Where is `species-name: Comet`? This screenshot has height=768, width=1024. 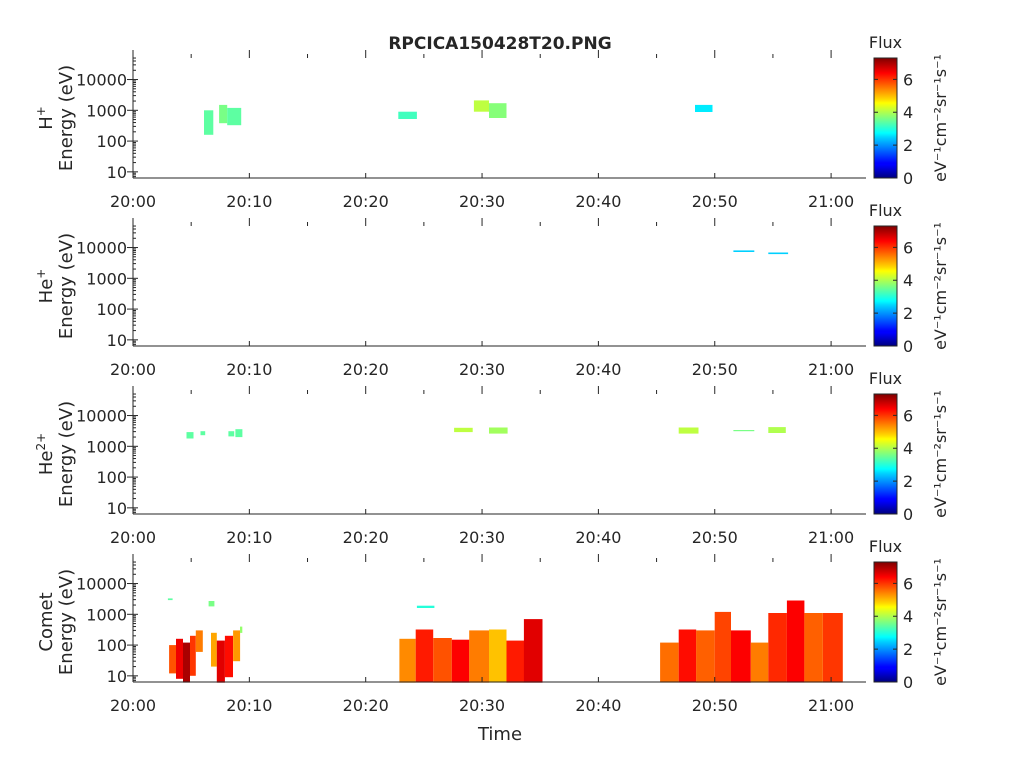
species-name: Comet is located at coordinates (46, 621).